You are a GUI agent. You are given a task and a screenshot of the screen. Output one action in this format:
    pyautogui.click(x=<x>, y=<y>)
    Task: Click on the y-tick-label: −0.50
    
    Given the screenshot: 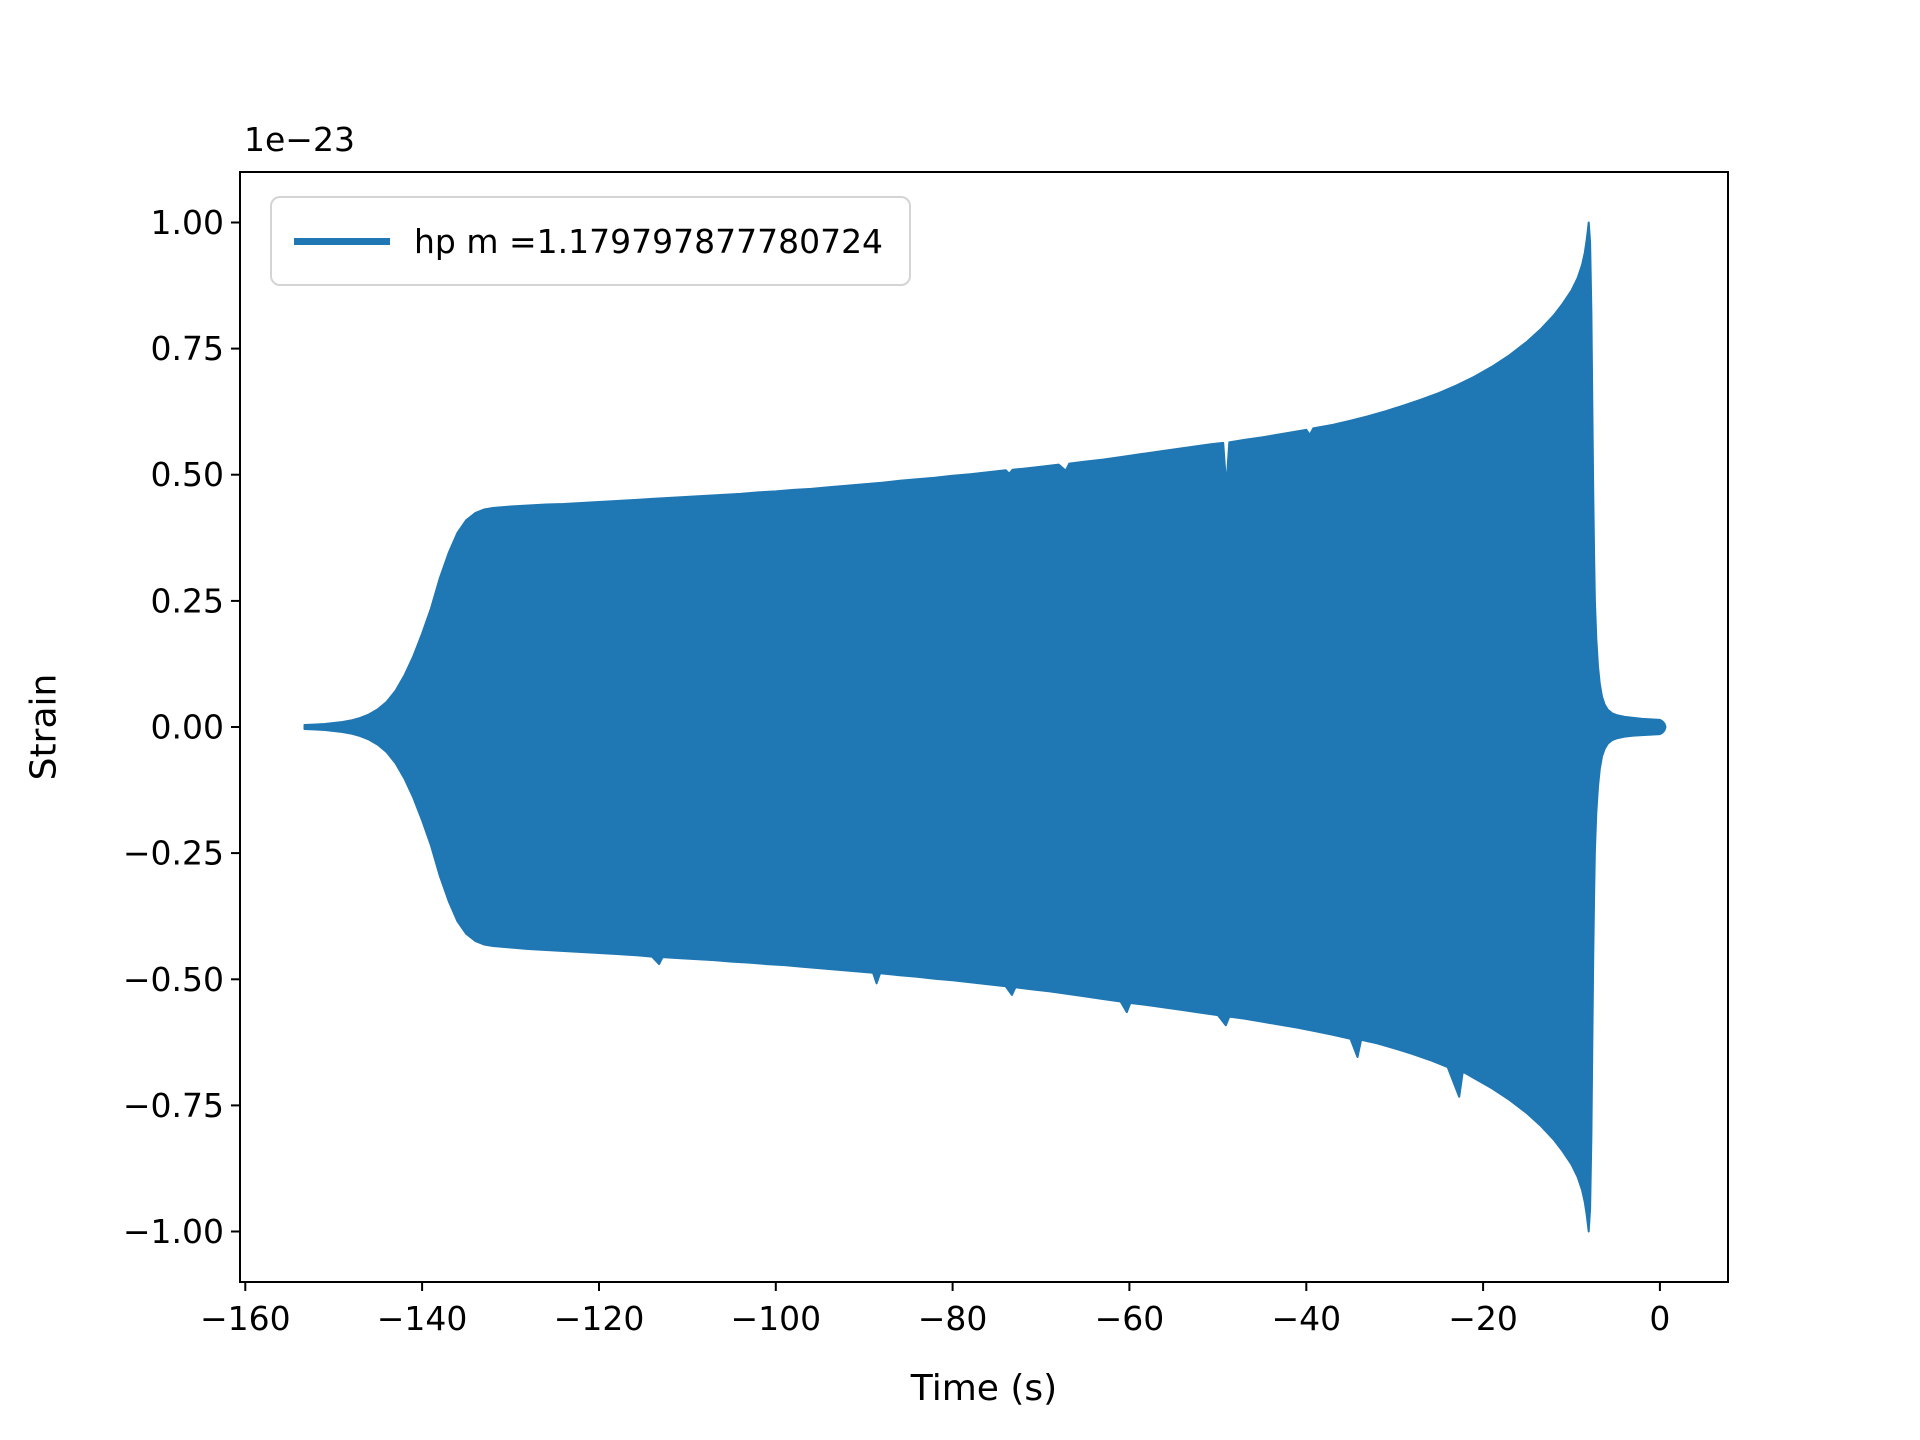 What is the action you would take?
    pyautogui.click(x=173, y=979)
    